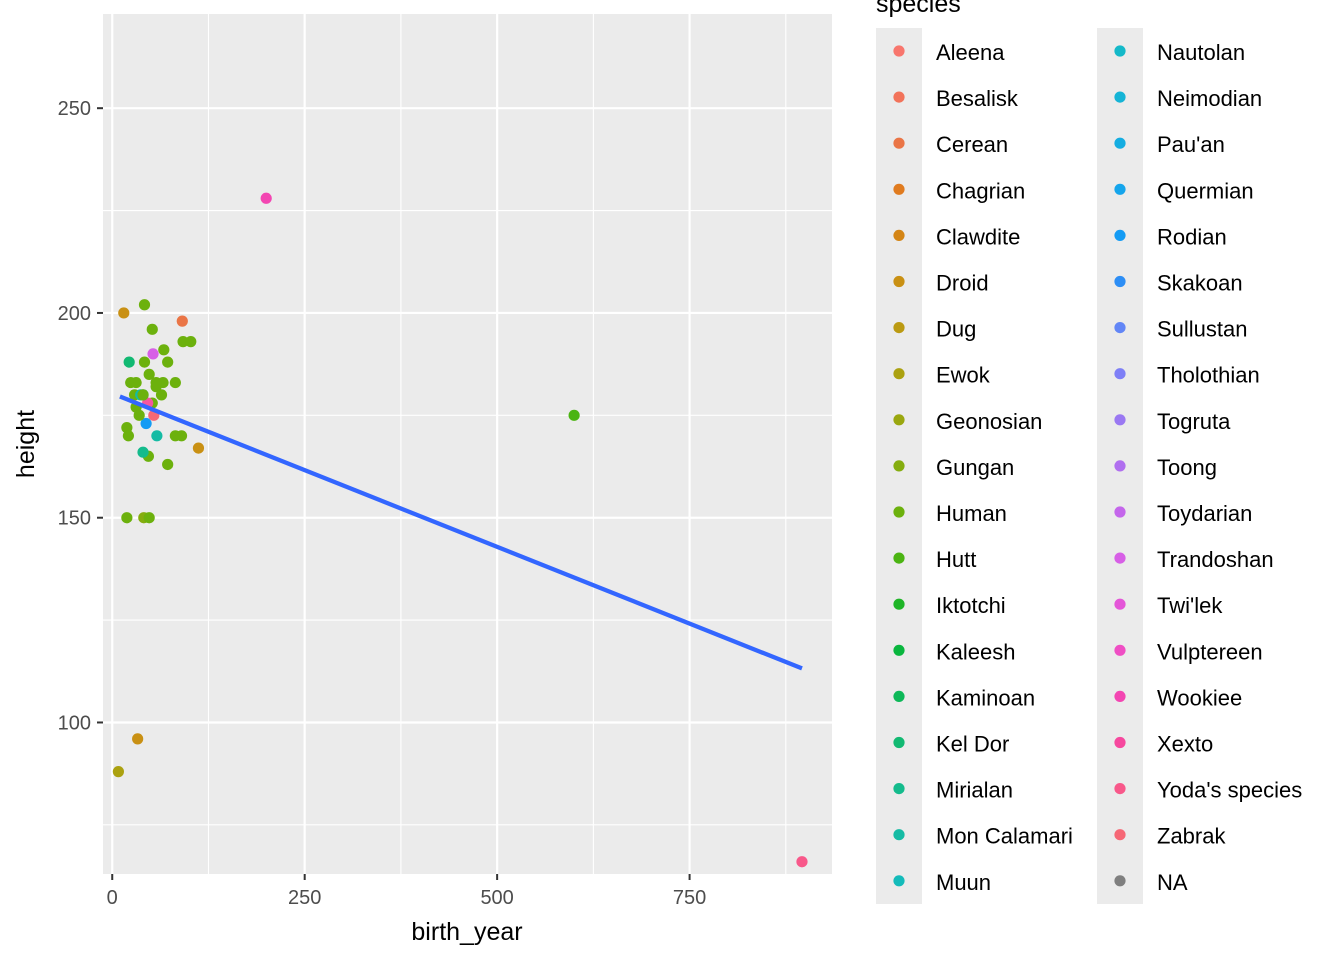 The image size is (1344, 960). What do you see at coordinates (1190, 605) in the screenshot?
I see `legend-label-31: Twi'lek` at bounding box center [1190, 605].